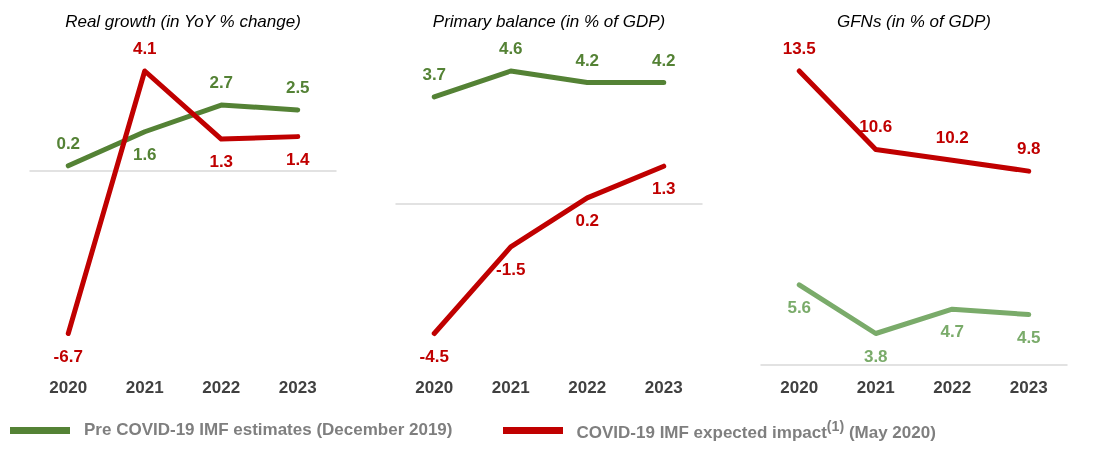  Describe the element at coordinates (183, 21) in the screenshot. I see `chart-title: Real growth (in YoY % change)` at that location.